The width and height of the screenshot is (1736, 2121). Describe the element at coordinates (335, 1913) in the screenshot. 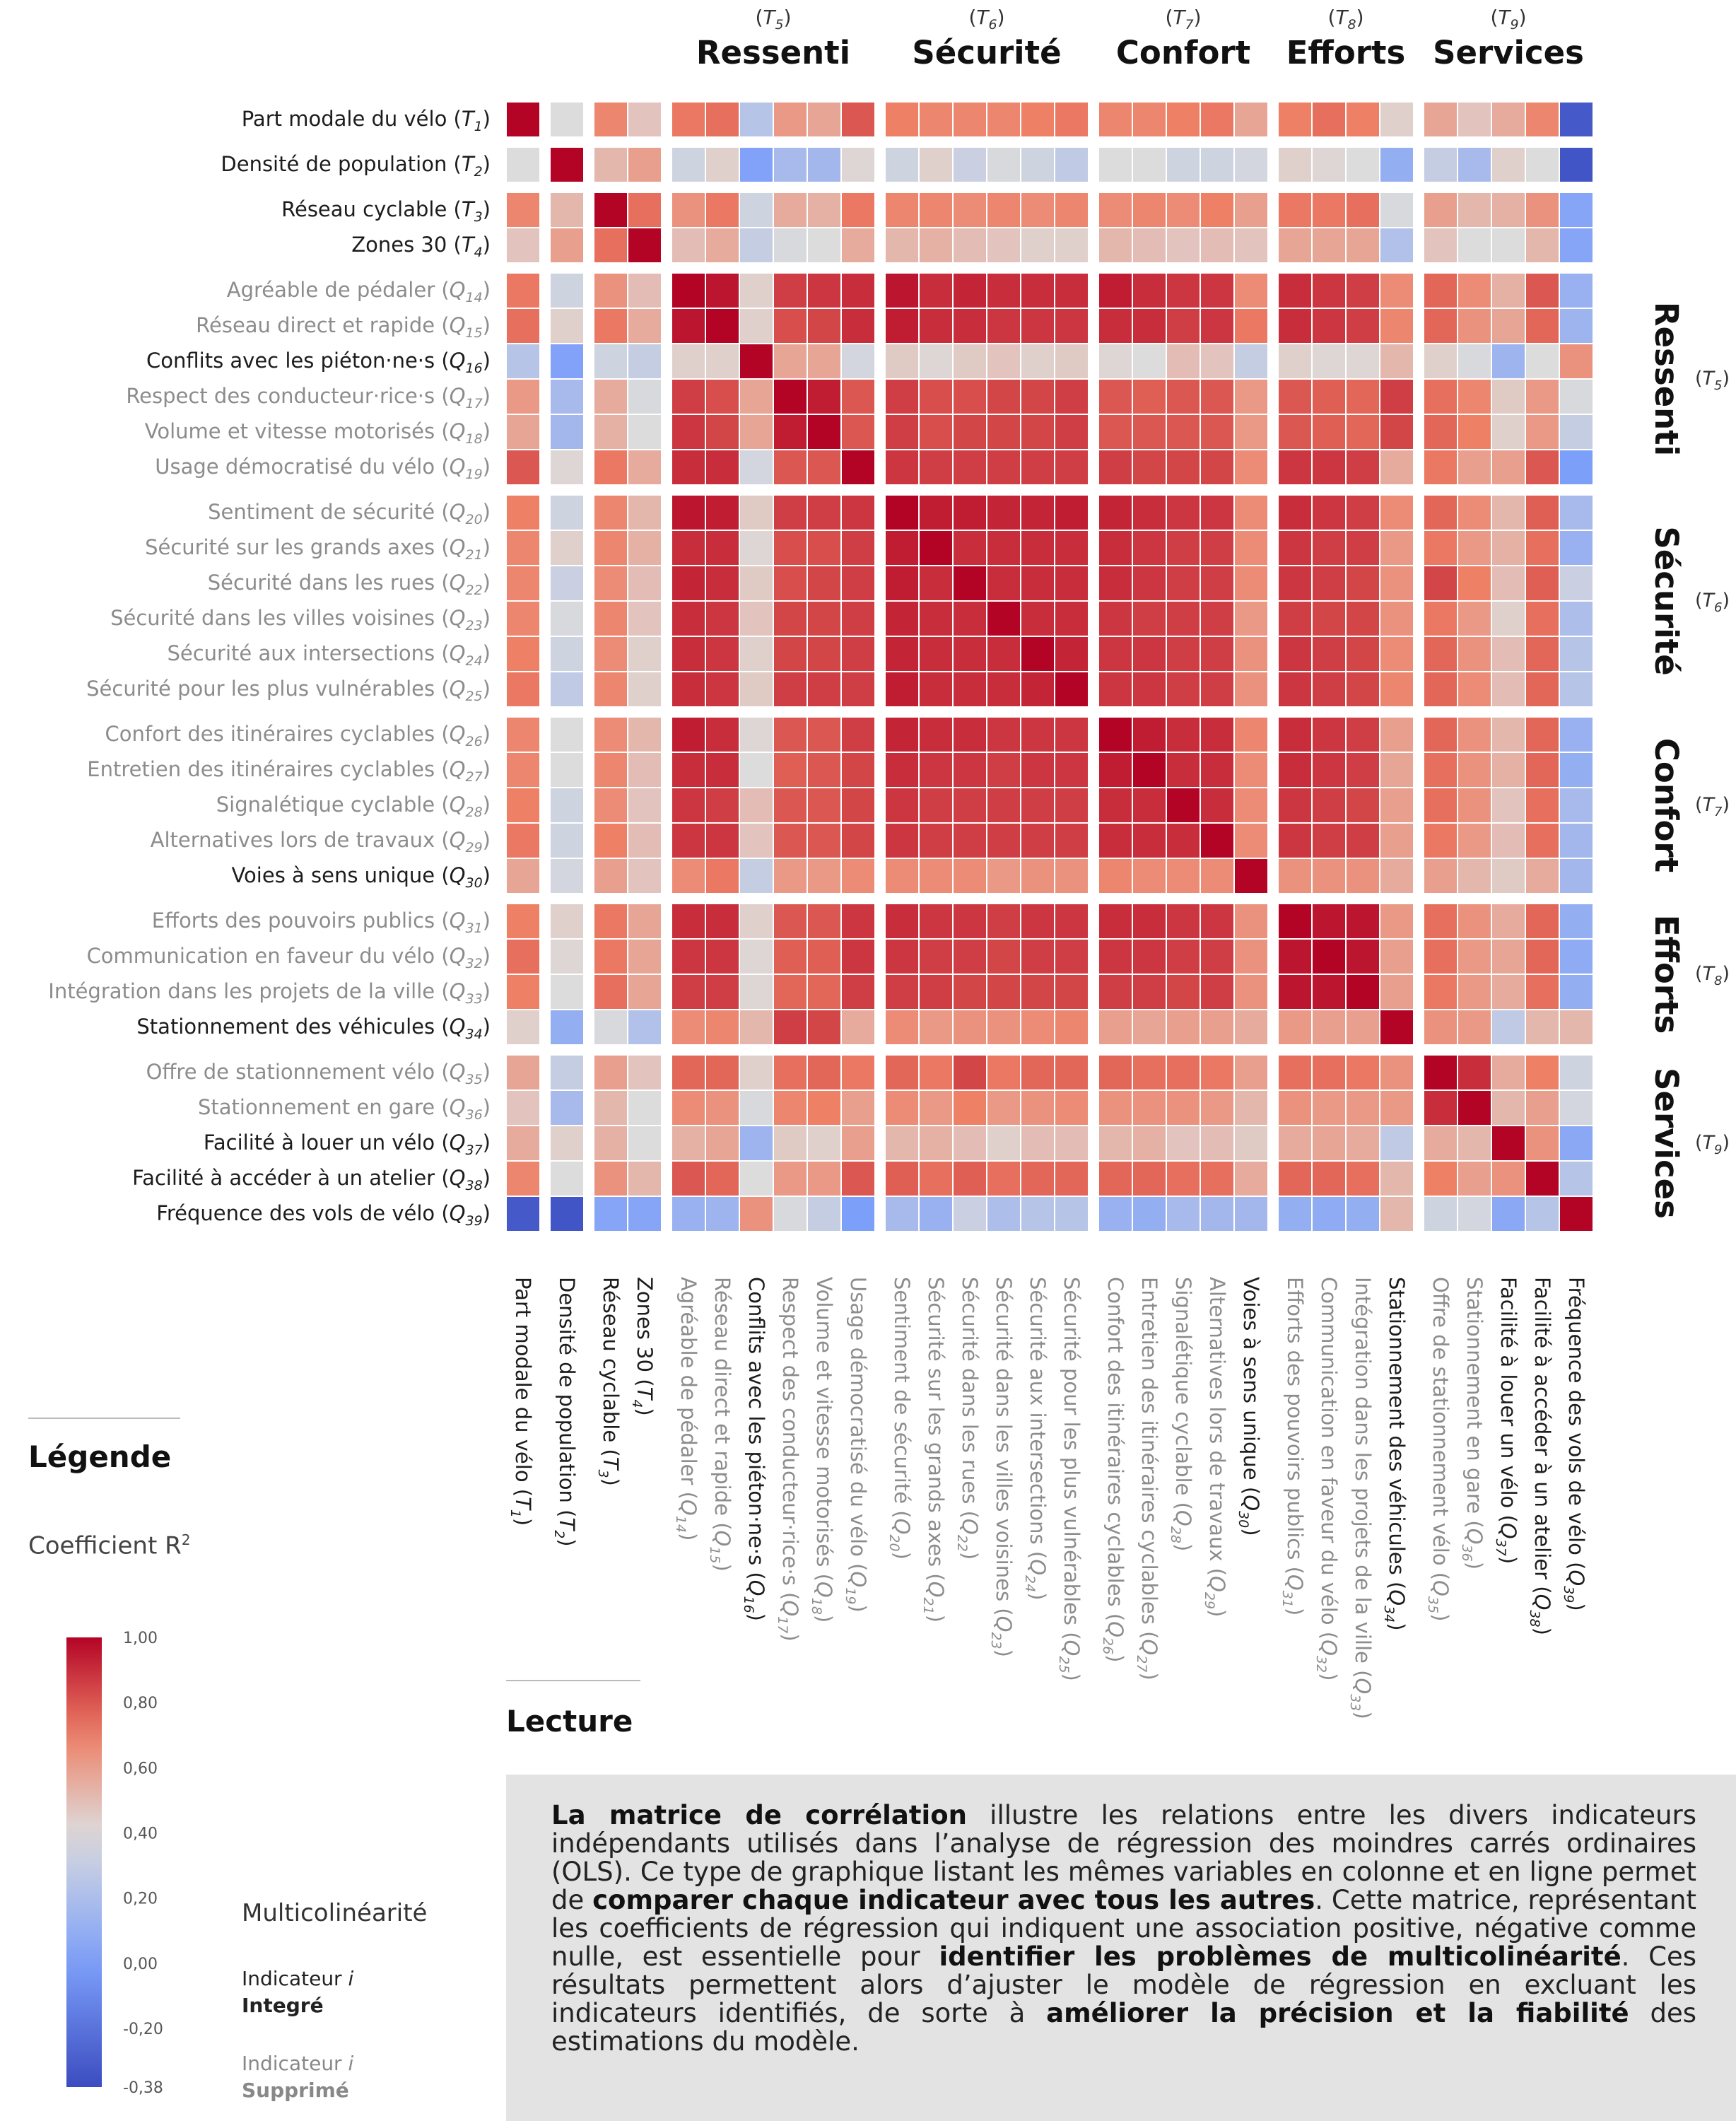

I see `multicolinearity-title: Multicolinéarité` at that location.